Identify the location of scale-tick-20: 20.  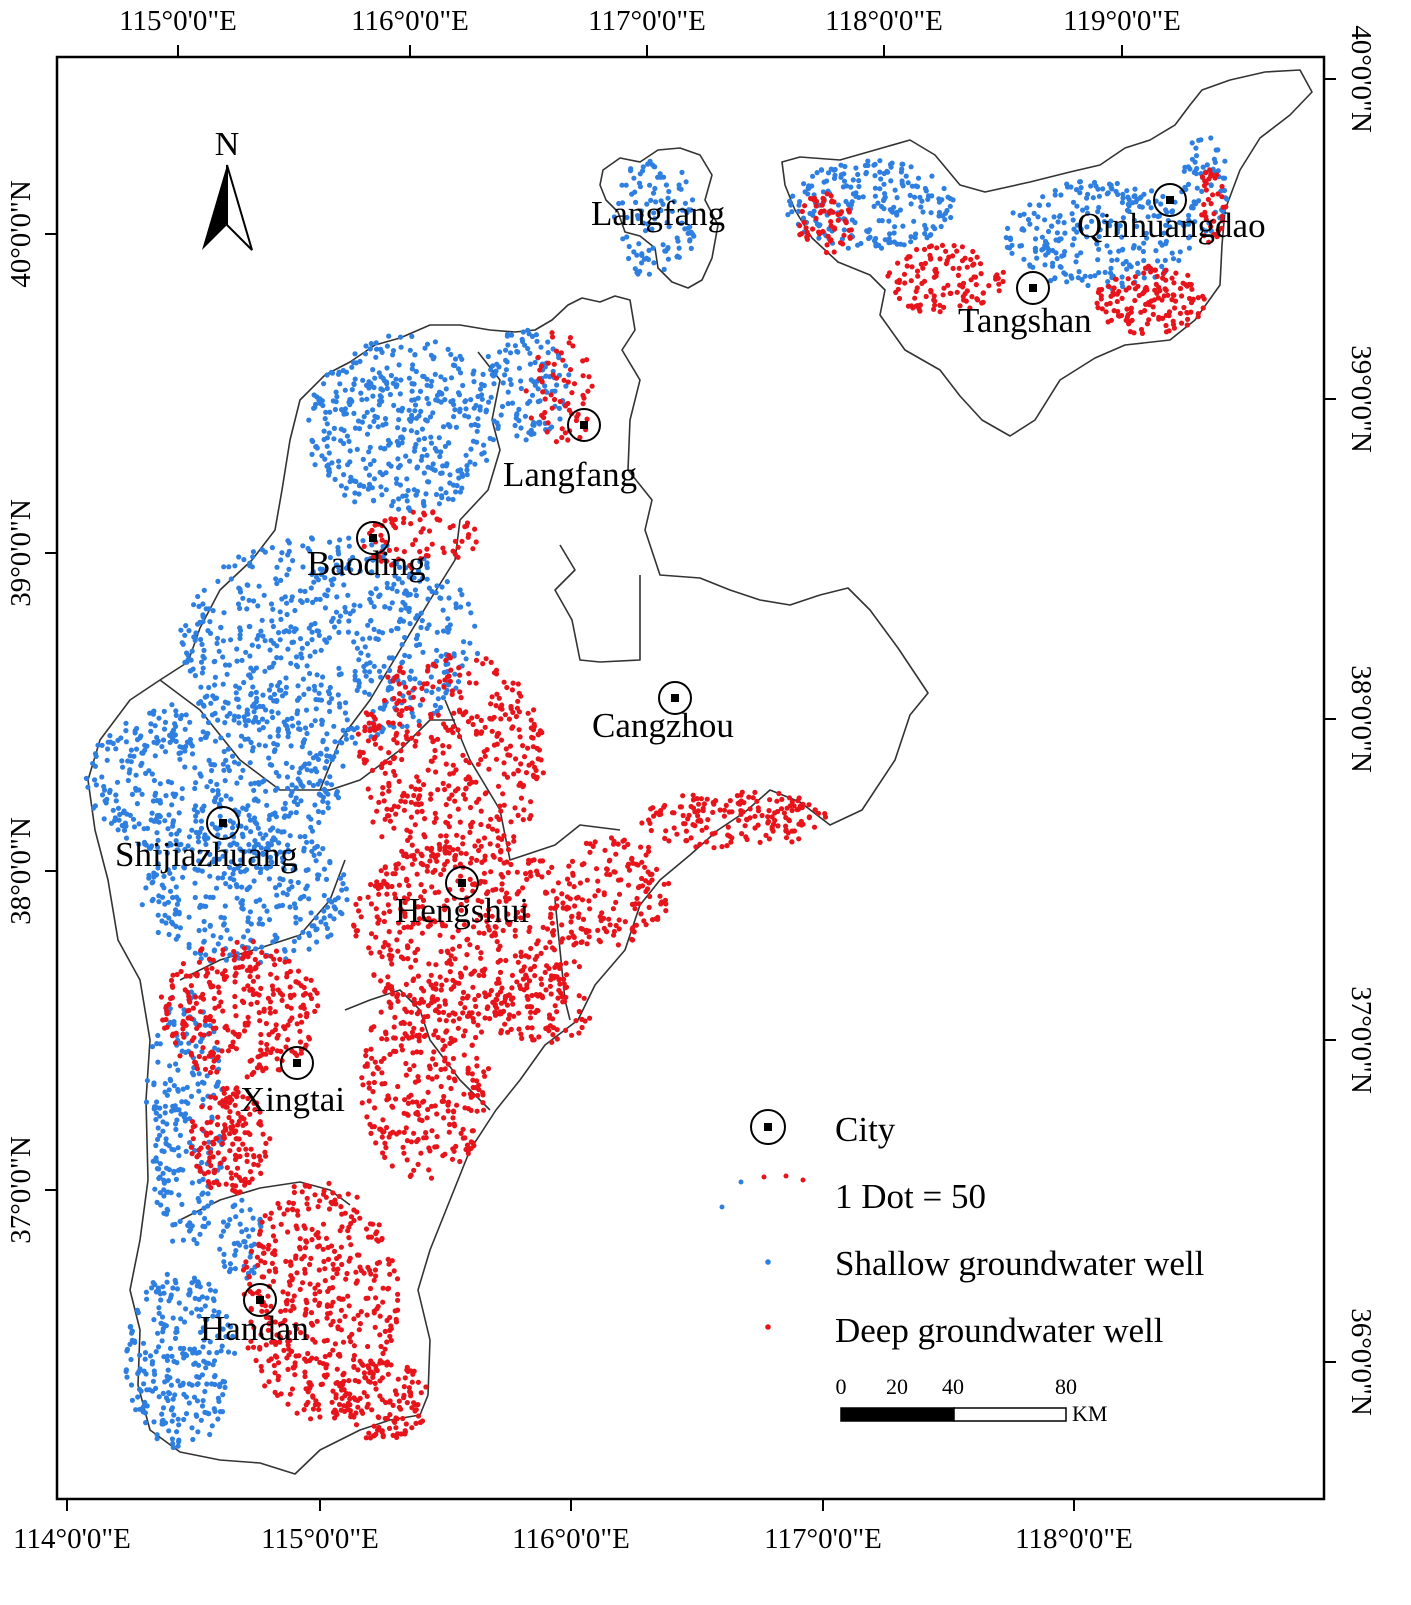
(897, 1386).